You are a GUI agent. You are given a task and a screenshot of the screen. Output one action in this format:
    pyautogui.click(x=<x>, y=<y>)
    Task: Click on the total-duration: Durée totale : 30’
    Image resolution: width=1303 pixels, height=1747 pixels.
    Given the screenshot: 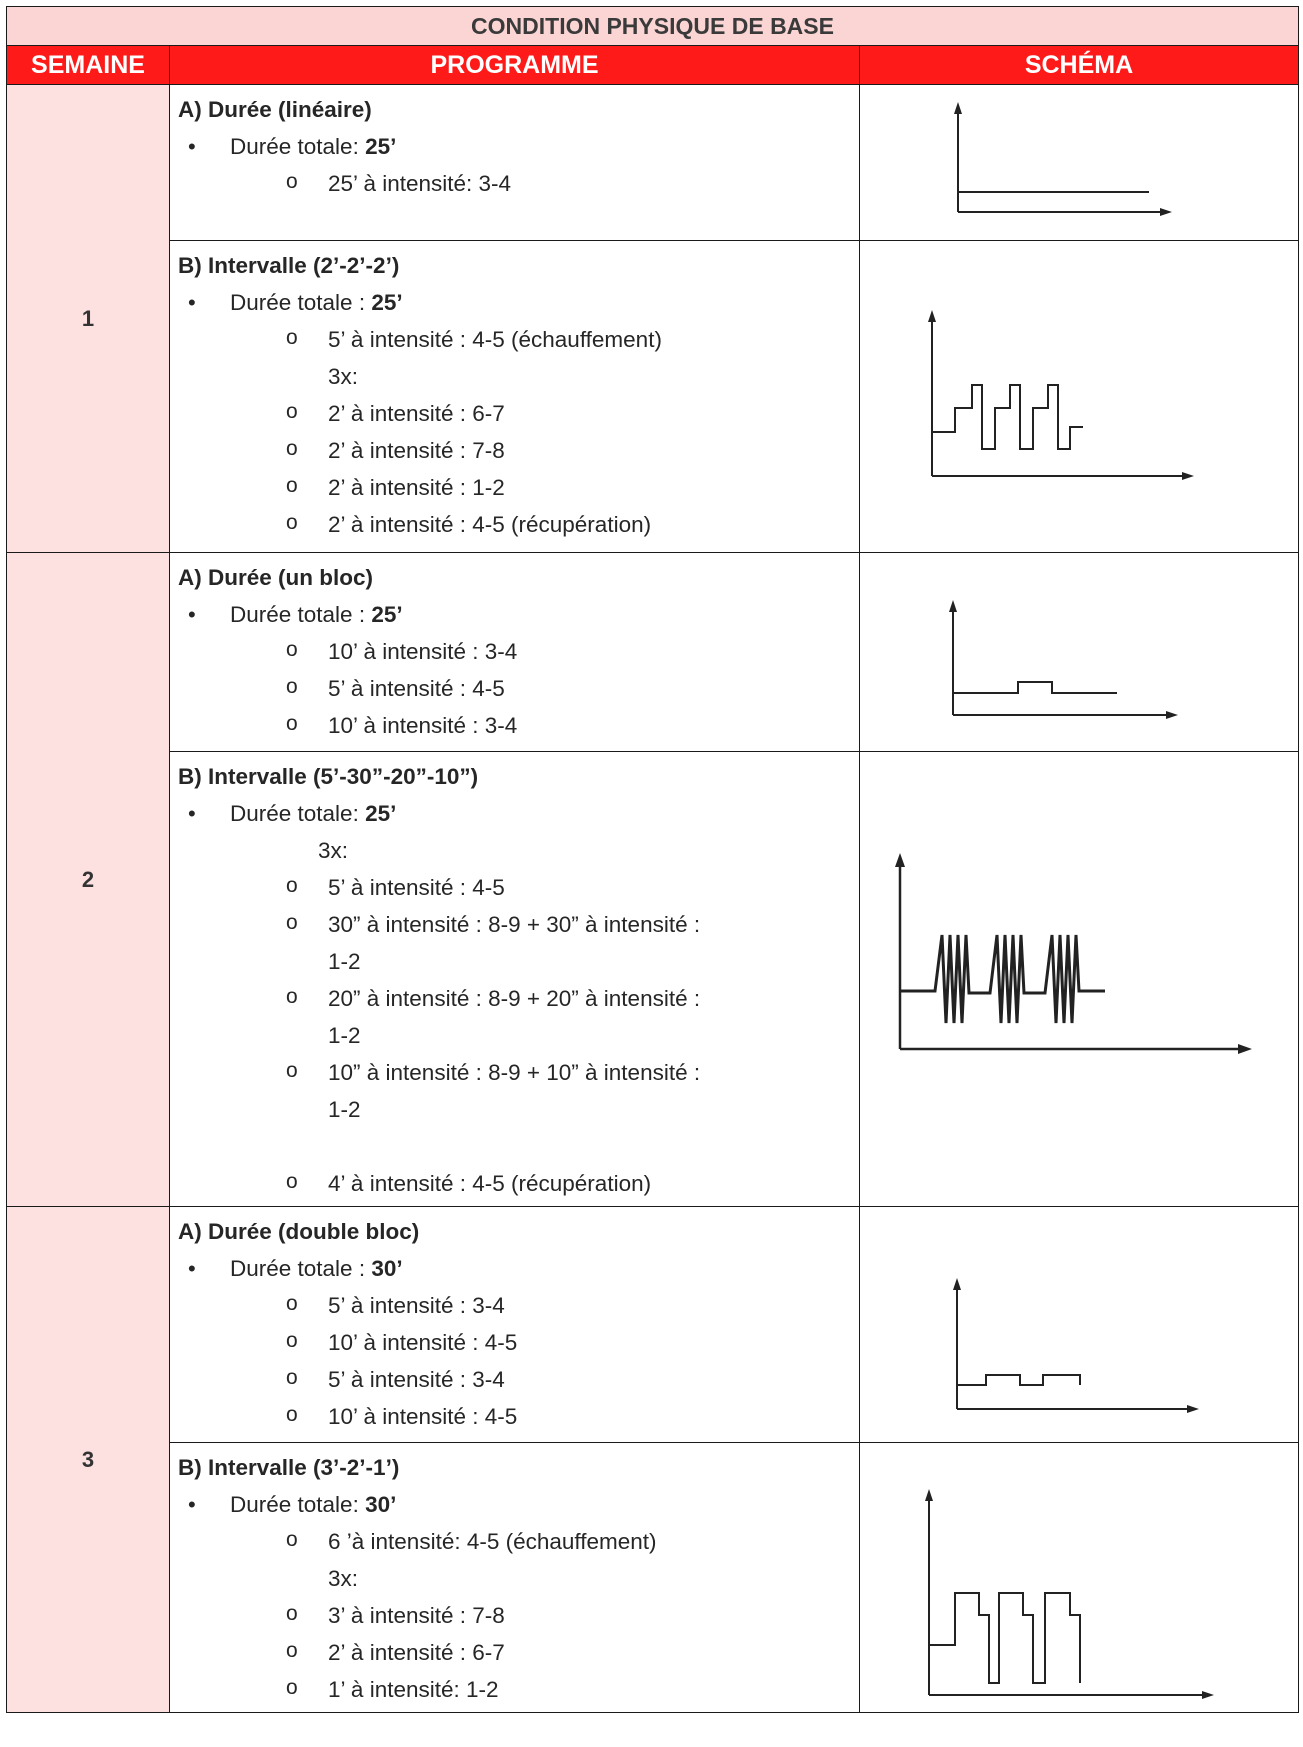 What is the action you would take?
    pyautogui.click(x=514, y=1268)
    